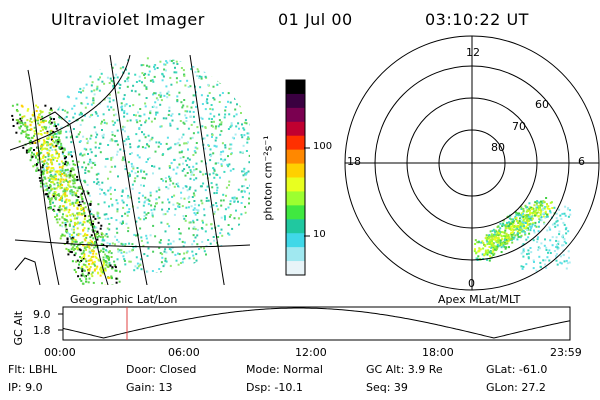  What do you see at coordinates (319, 234) in the screenshot?
I see `colorbar-tick-10: 10` at bounding box center [319, 234].